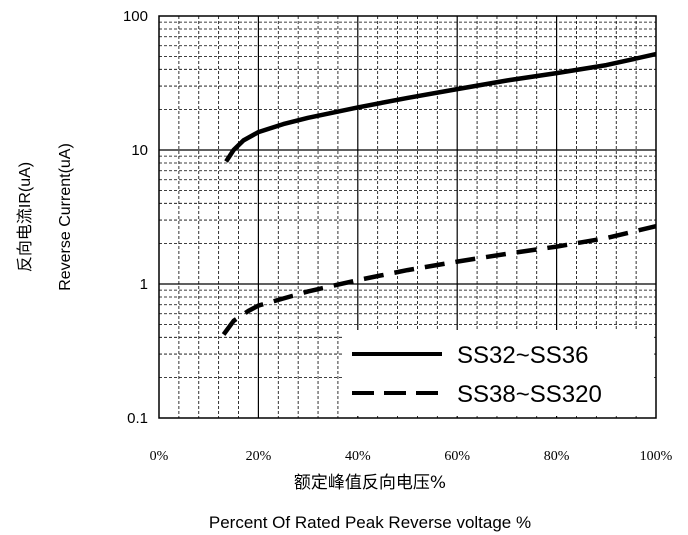 The height and width of the screenshot is (535, 688). What do you see at coordinates (522, 355) in the screenshot?
I see `legend-label-ss32-ss36: SS32~SS36` at bounding box center [522, 355].